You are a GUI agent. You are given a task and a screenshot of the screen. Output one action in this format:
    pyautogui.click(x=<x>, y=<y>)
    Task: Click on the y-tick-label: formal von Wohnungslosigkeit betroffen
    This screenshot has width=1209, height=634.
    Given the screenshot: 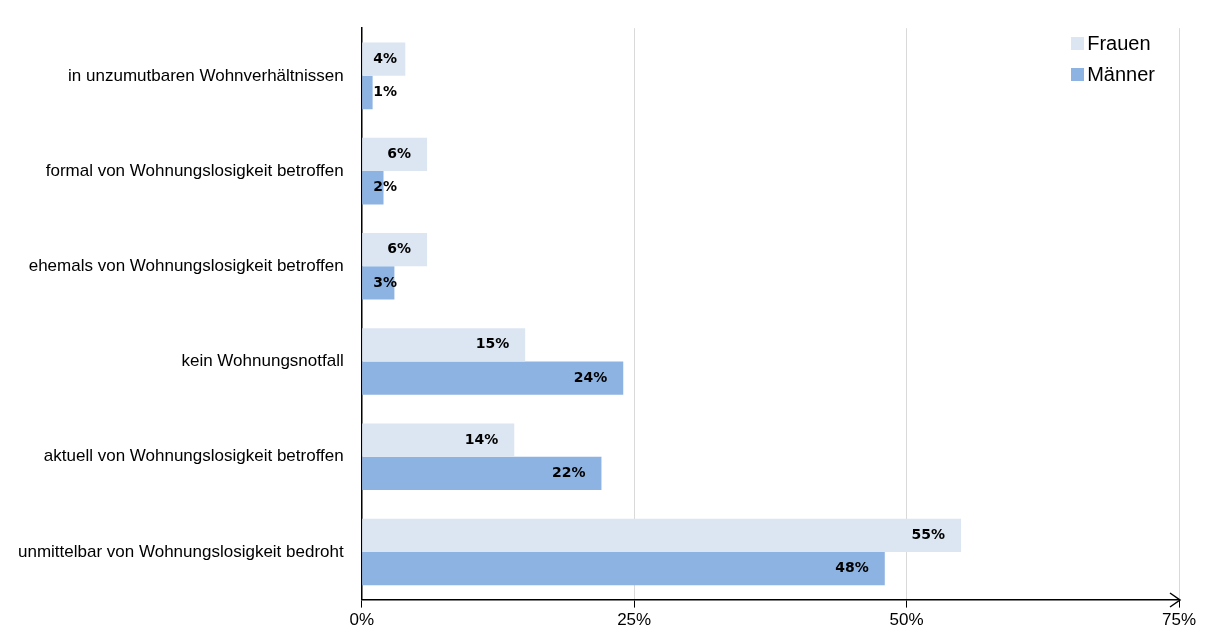 What is the action you would take?
    pyautogui.click(x=194, y=170)
    